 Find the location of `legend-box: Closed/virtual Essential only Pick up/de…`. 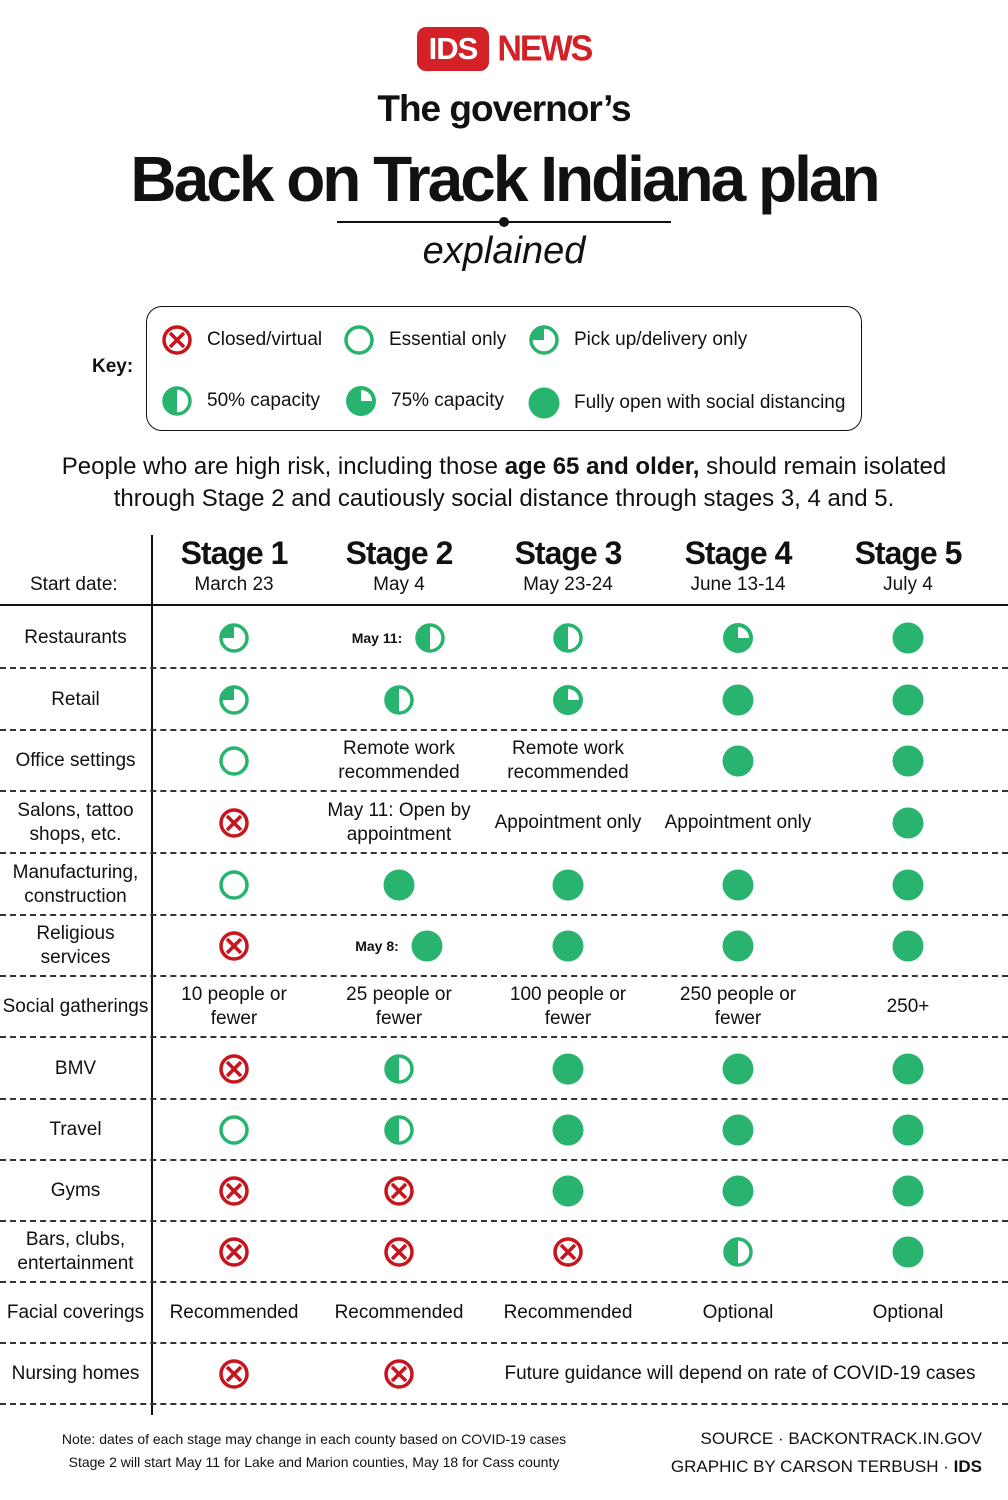

legend-box: Closed/virtual Essential only Pick up/de… is located at coordinates (504, 368).